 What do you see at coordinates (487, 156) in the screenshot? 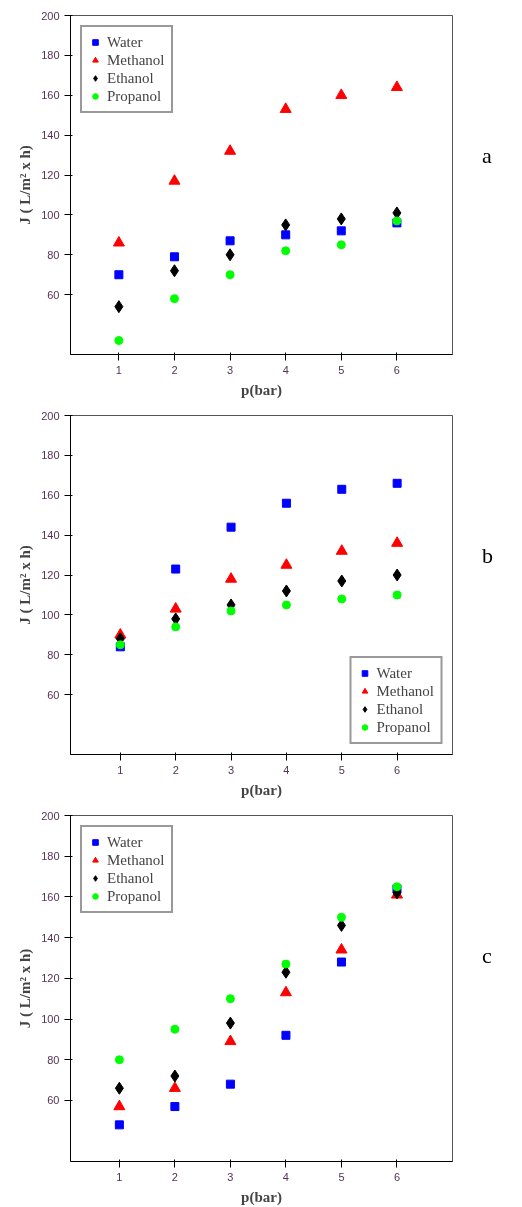
I see `text: a` at bounding box center [487, 156].